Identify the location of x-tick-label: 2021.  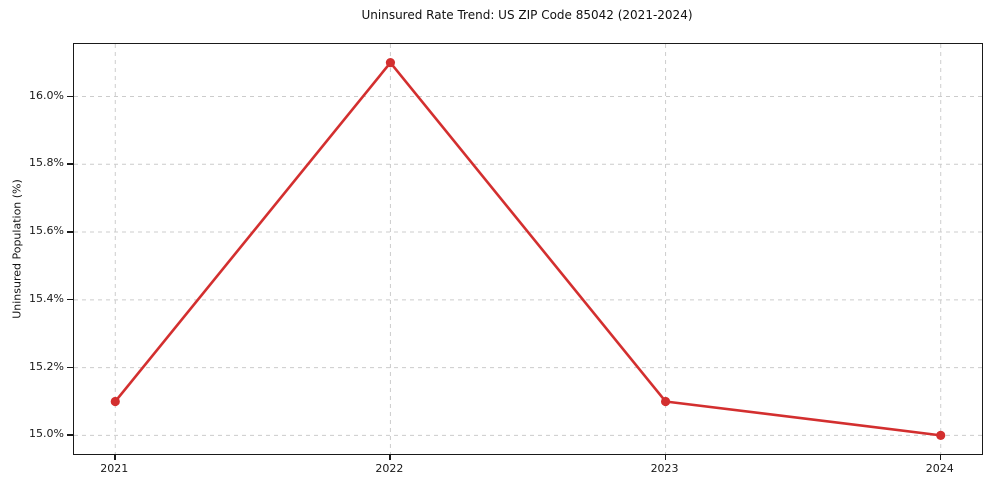
(114, 468).